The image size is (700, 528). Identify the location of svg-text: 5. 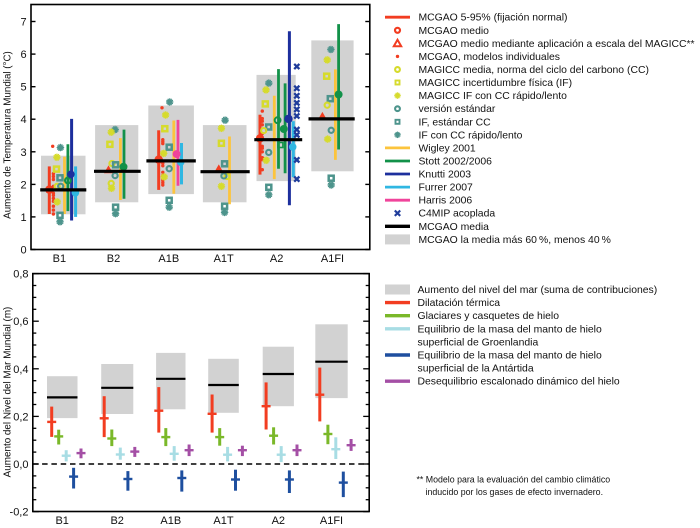
(23, 88).